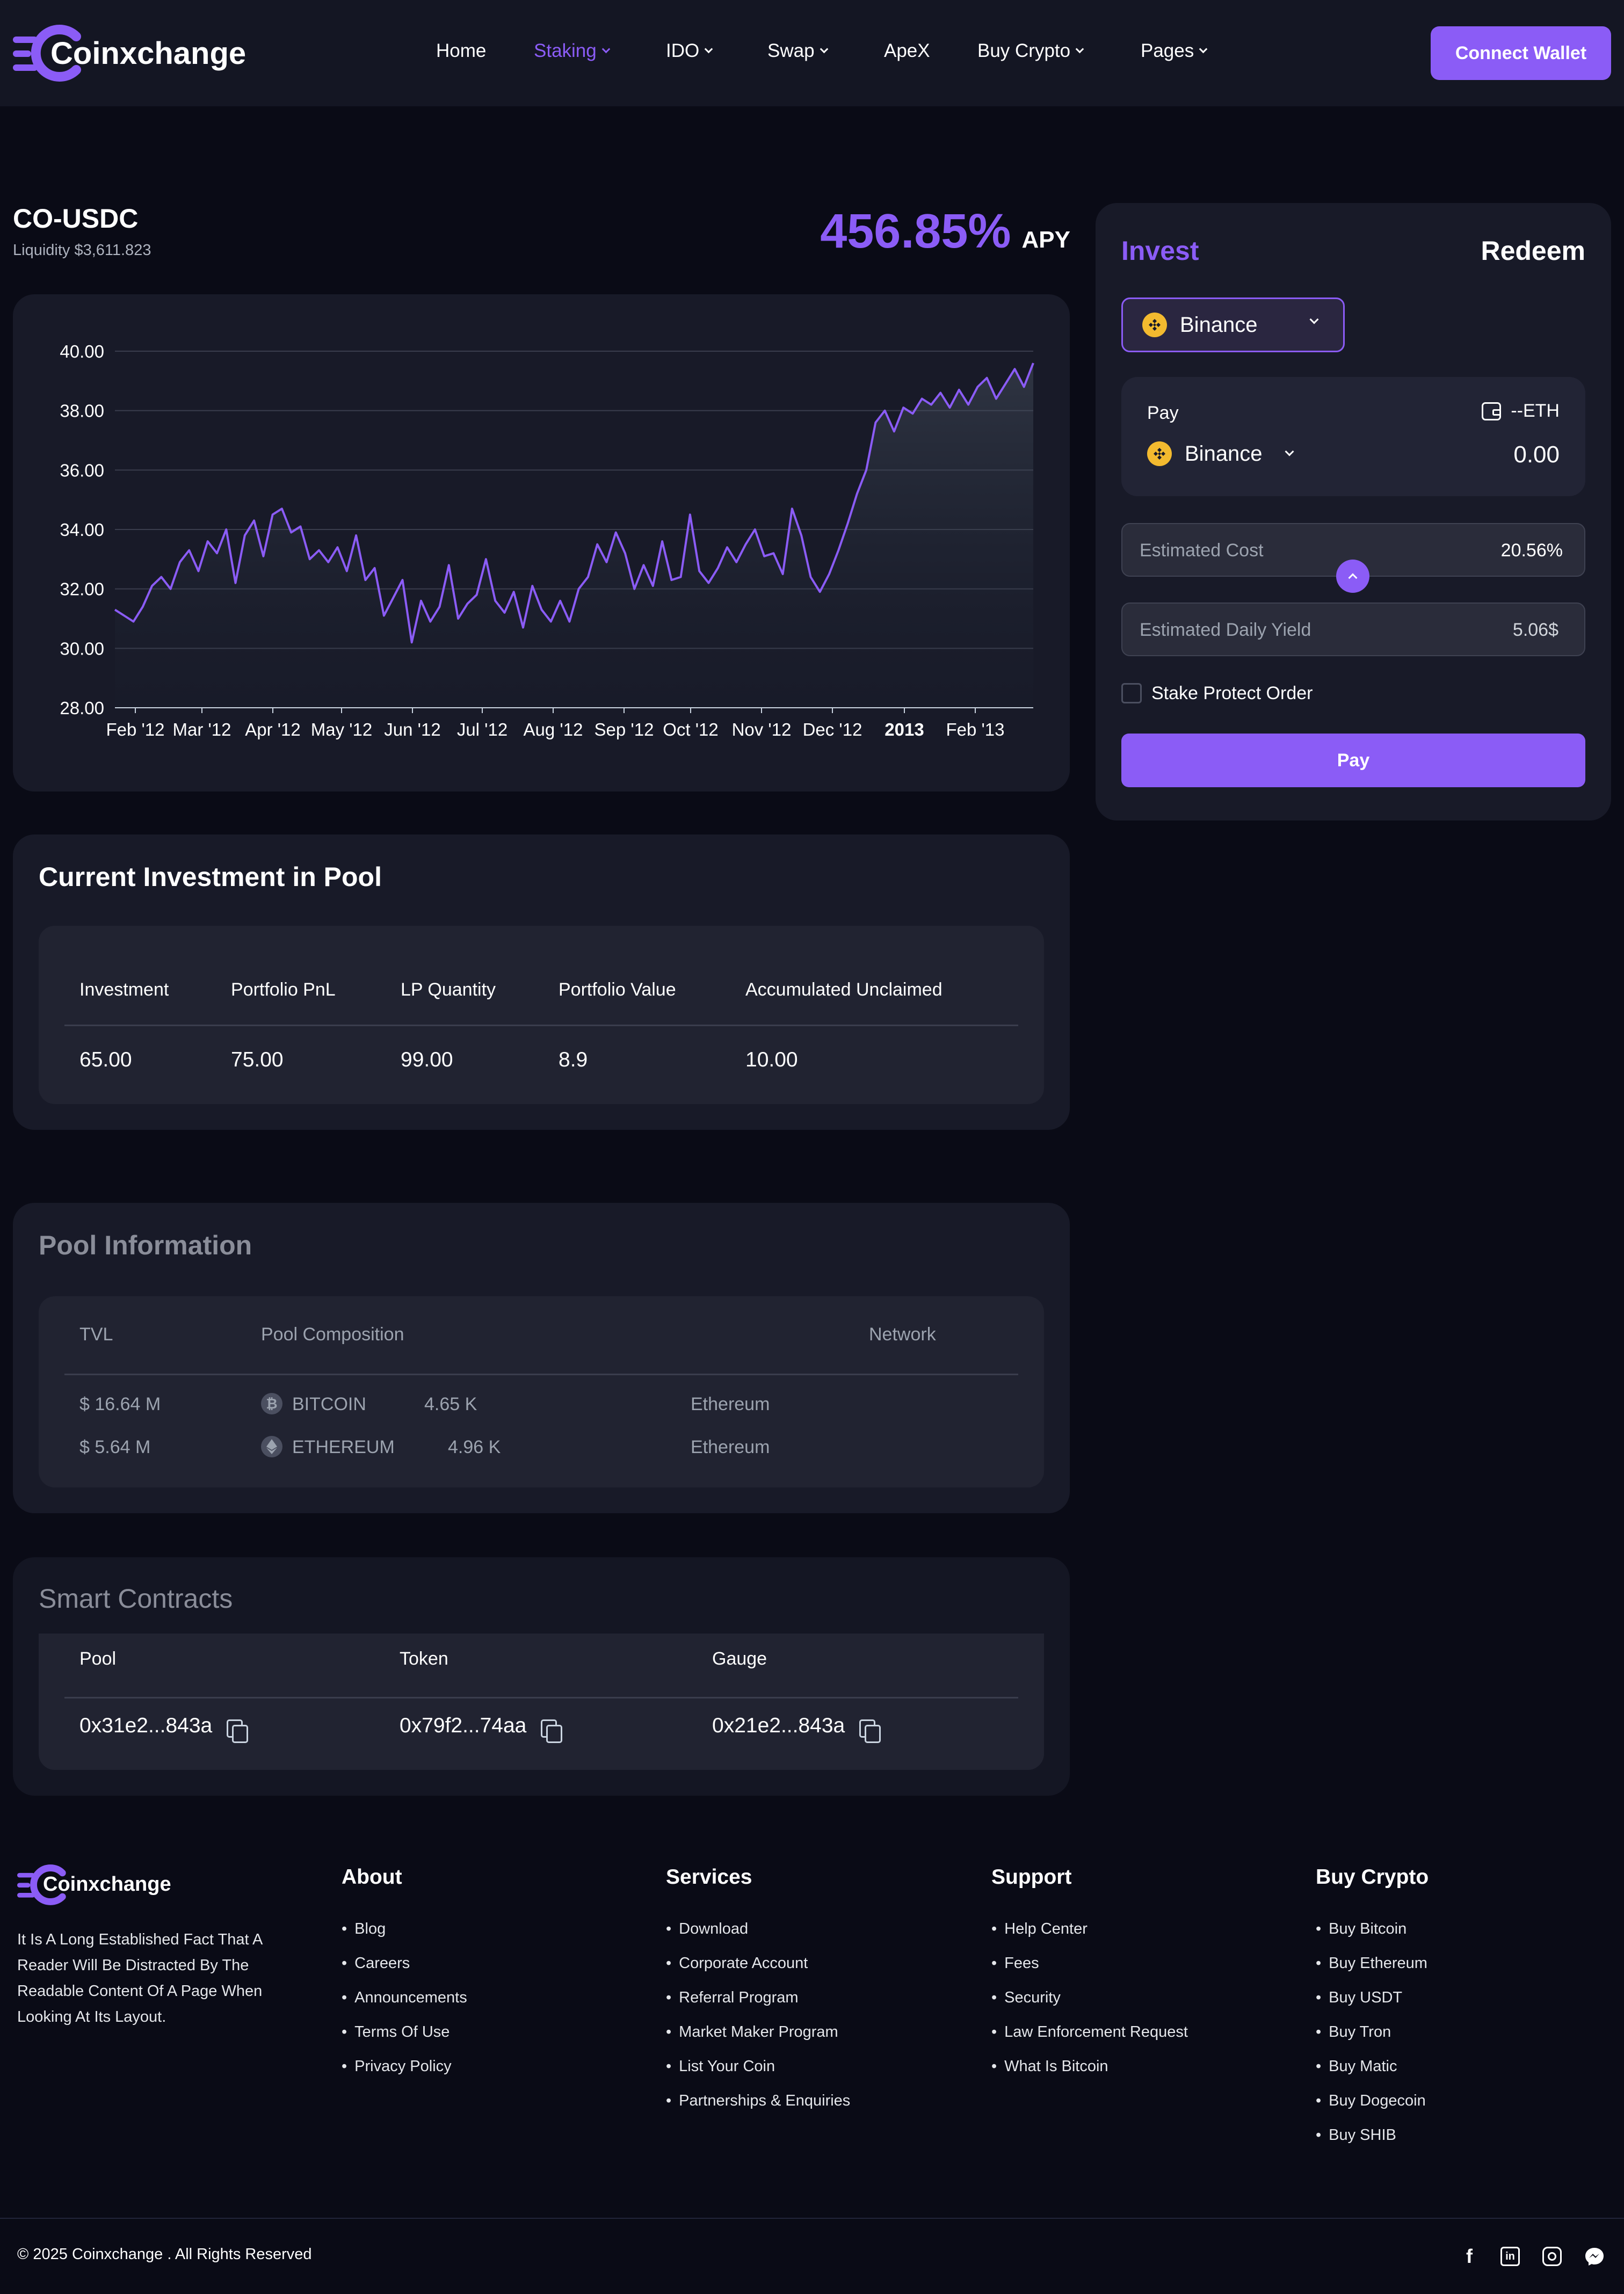 This screenshot has height=2294, width=1624. I want to click on chart-x-tick-label: May '12, so click(342, 729).